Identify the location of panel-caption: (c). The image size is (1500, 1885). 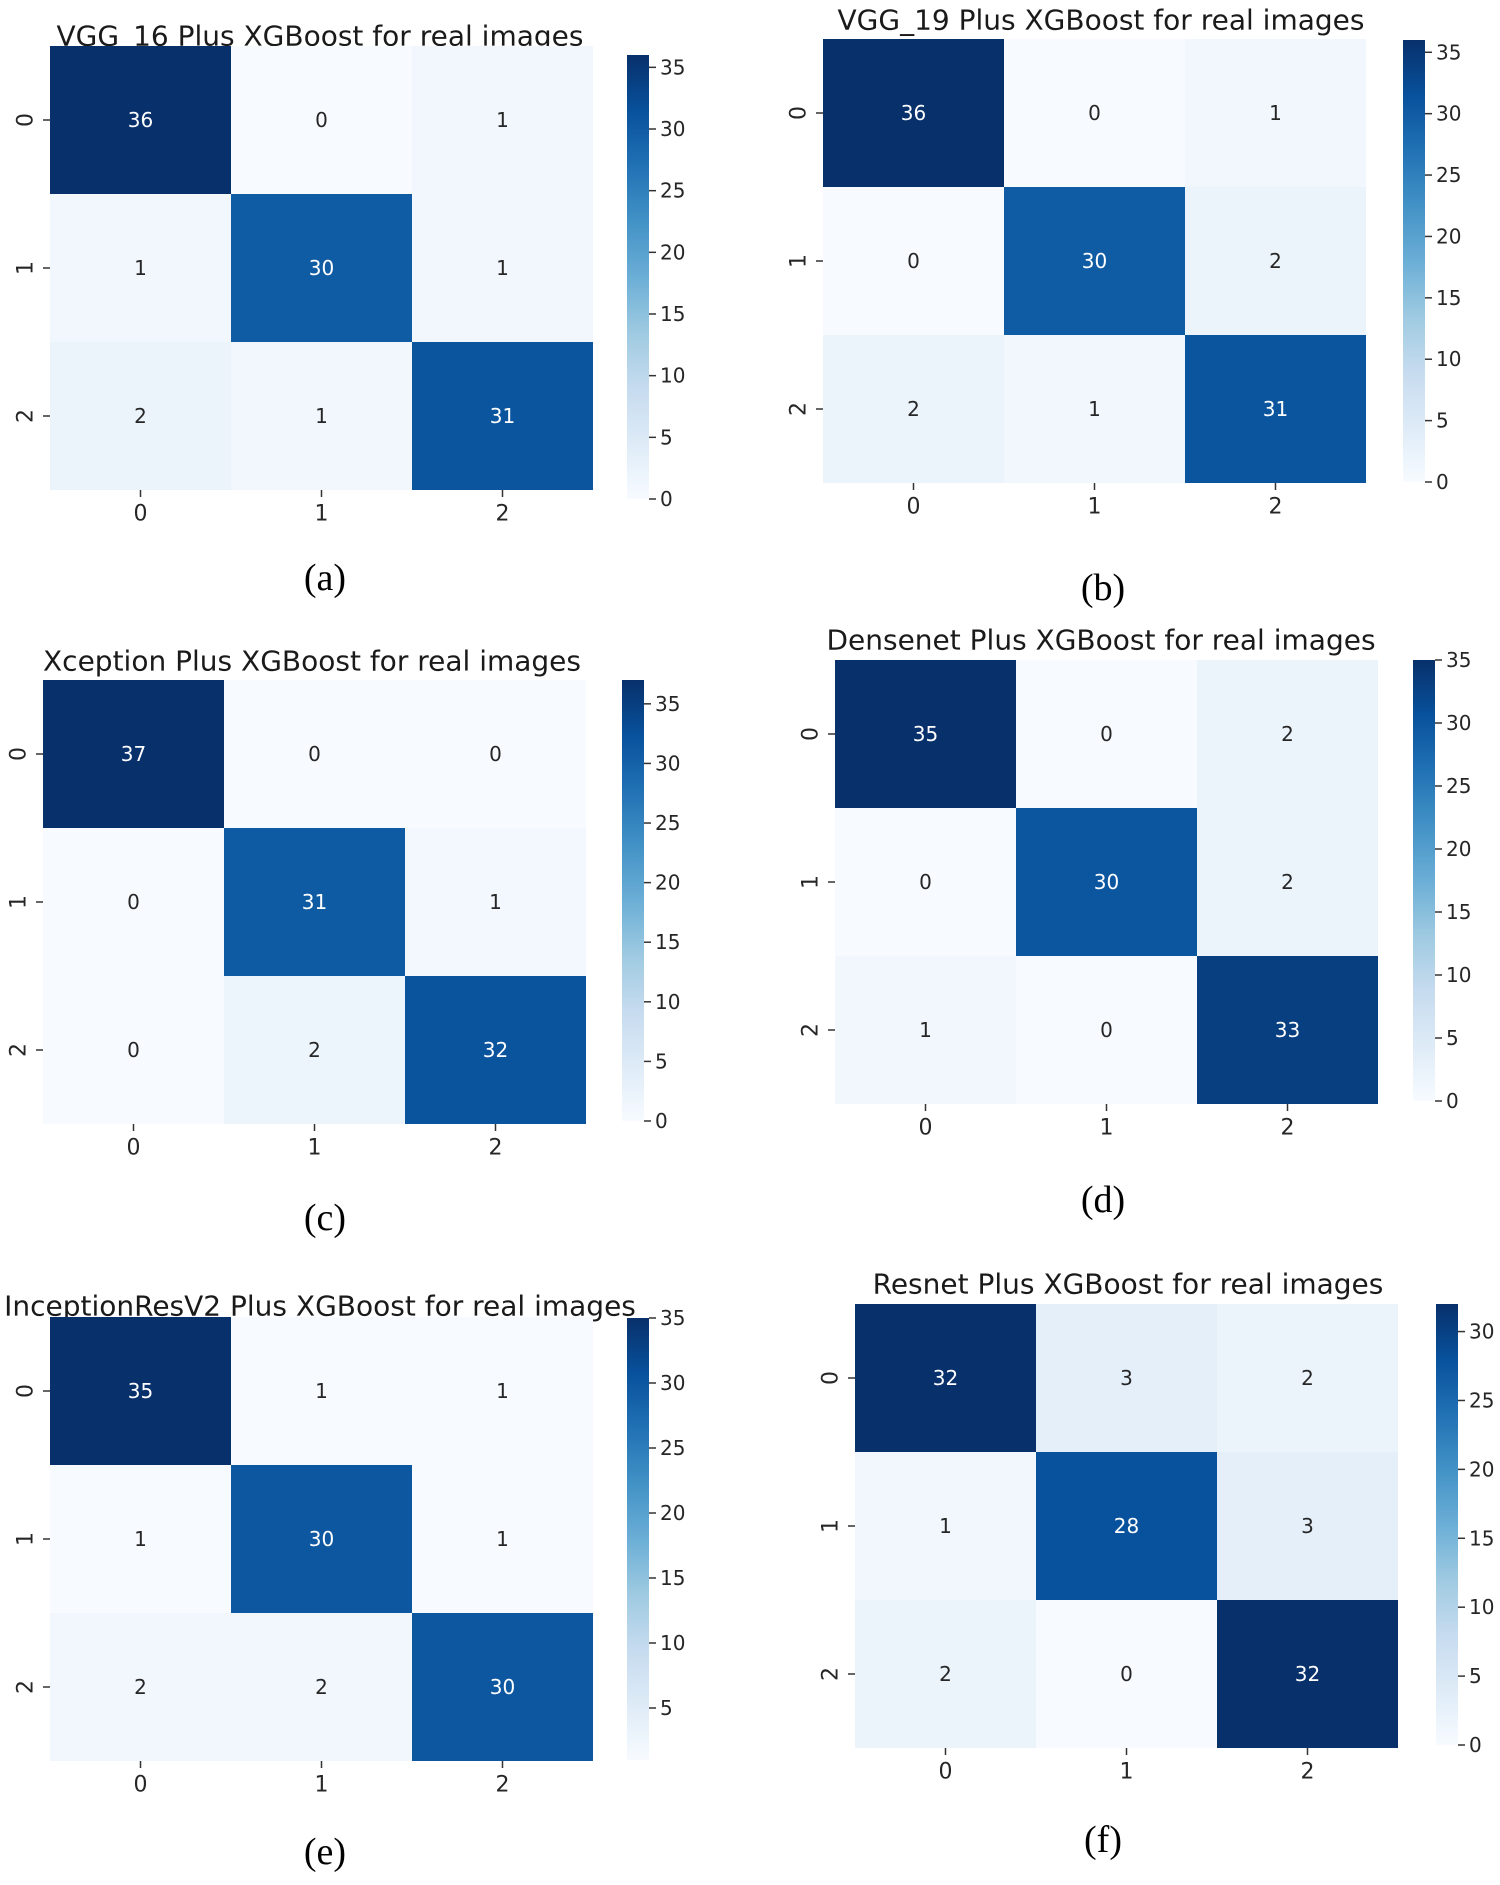
(325, 1218).